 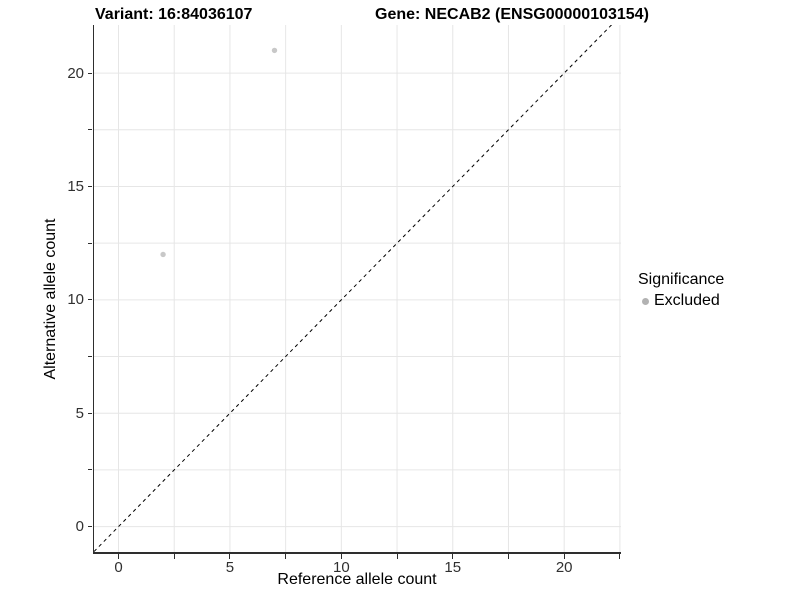 What do you see at coordinates (512, 14) in the screenshot?
I see `gene-title: Gene: NECAB2 (ENSG00000103154)` at bounding box center [512, 14].